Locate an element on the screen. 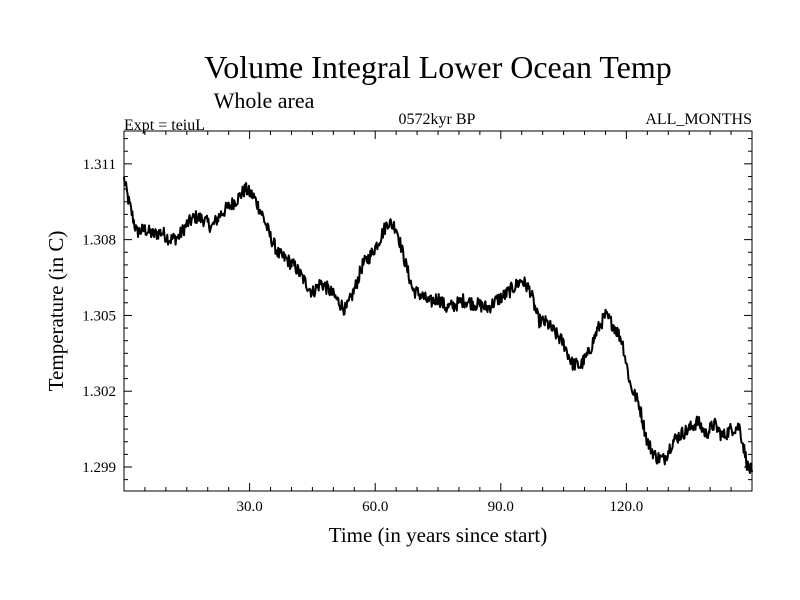 The image size is (800, 600). y-tick-label: 1.302 is located at coordinates (99, 392).